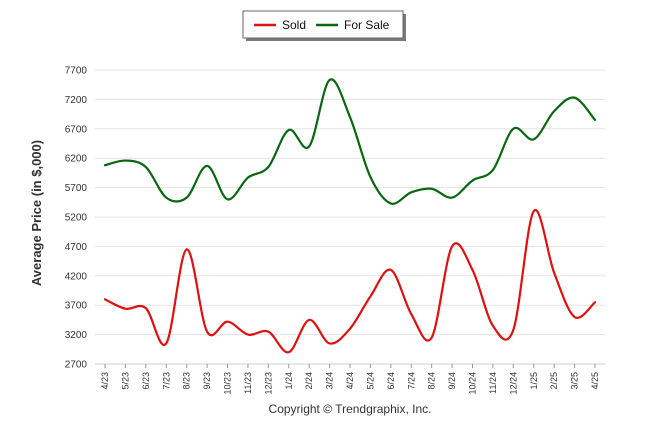 The image size is (646, 434). What do you see at coordinates (248, 383) in the screenshot?
I see `x-tick-label: 11/23` at bounding box center [248, 383].